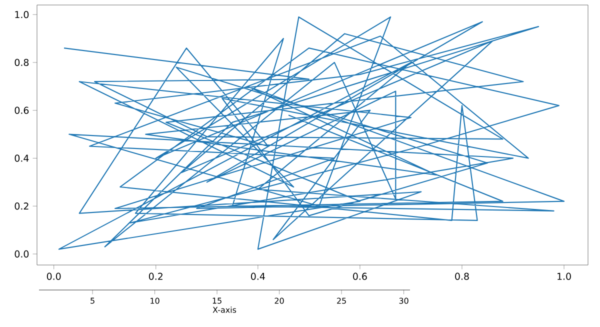 This screenshot has height=327, width=600. Describe the element at coordinates (21, 206) in the screenshot. I see `y-tick-label: 0.2` at that location.